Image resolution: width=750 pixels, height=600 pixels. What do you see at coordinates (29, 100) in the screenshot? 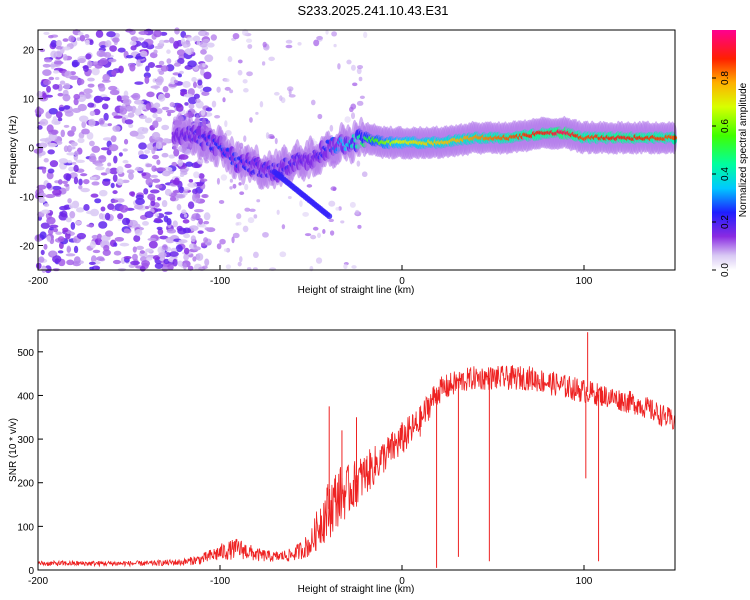
I see `heatmap-y-tick-label: 10` at bounding box center [29, 100].